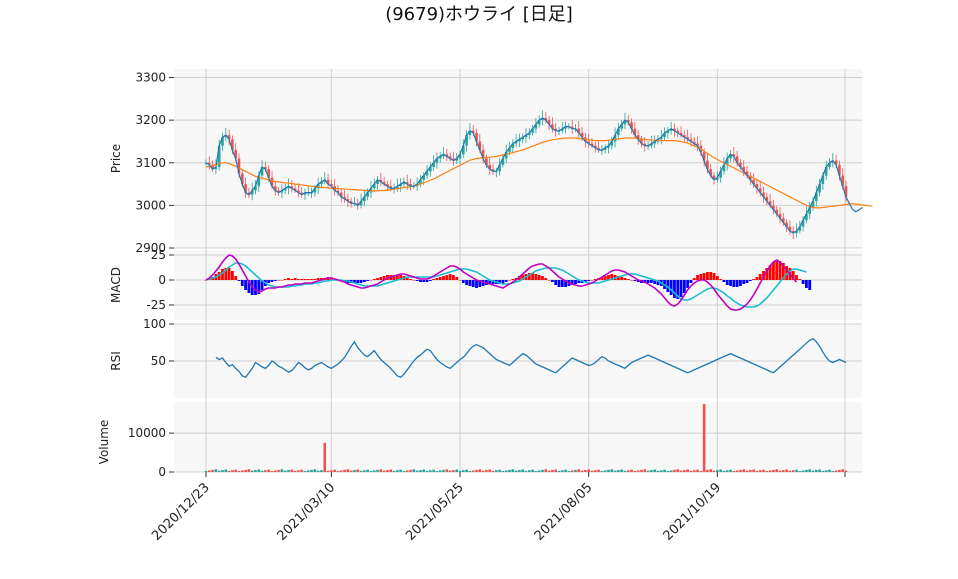 The width and height of the screenshot is (958, 579). I want to click on rsi-line, so click(531, 358).